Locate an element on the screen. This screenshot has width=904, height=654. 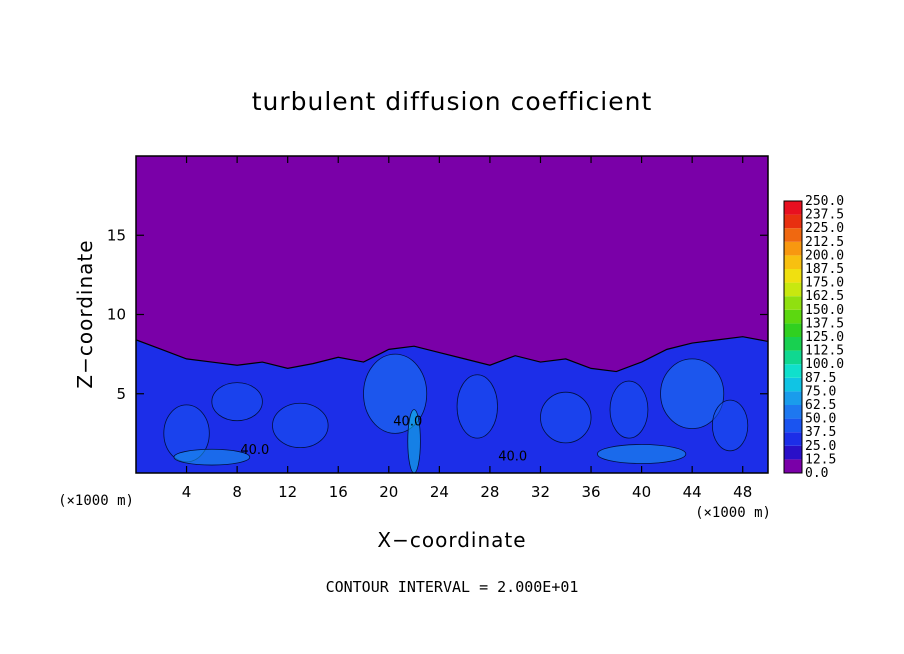
colorbar-label: 112.5 is located at coordinates (824, 351).